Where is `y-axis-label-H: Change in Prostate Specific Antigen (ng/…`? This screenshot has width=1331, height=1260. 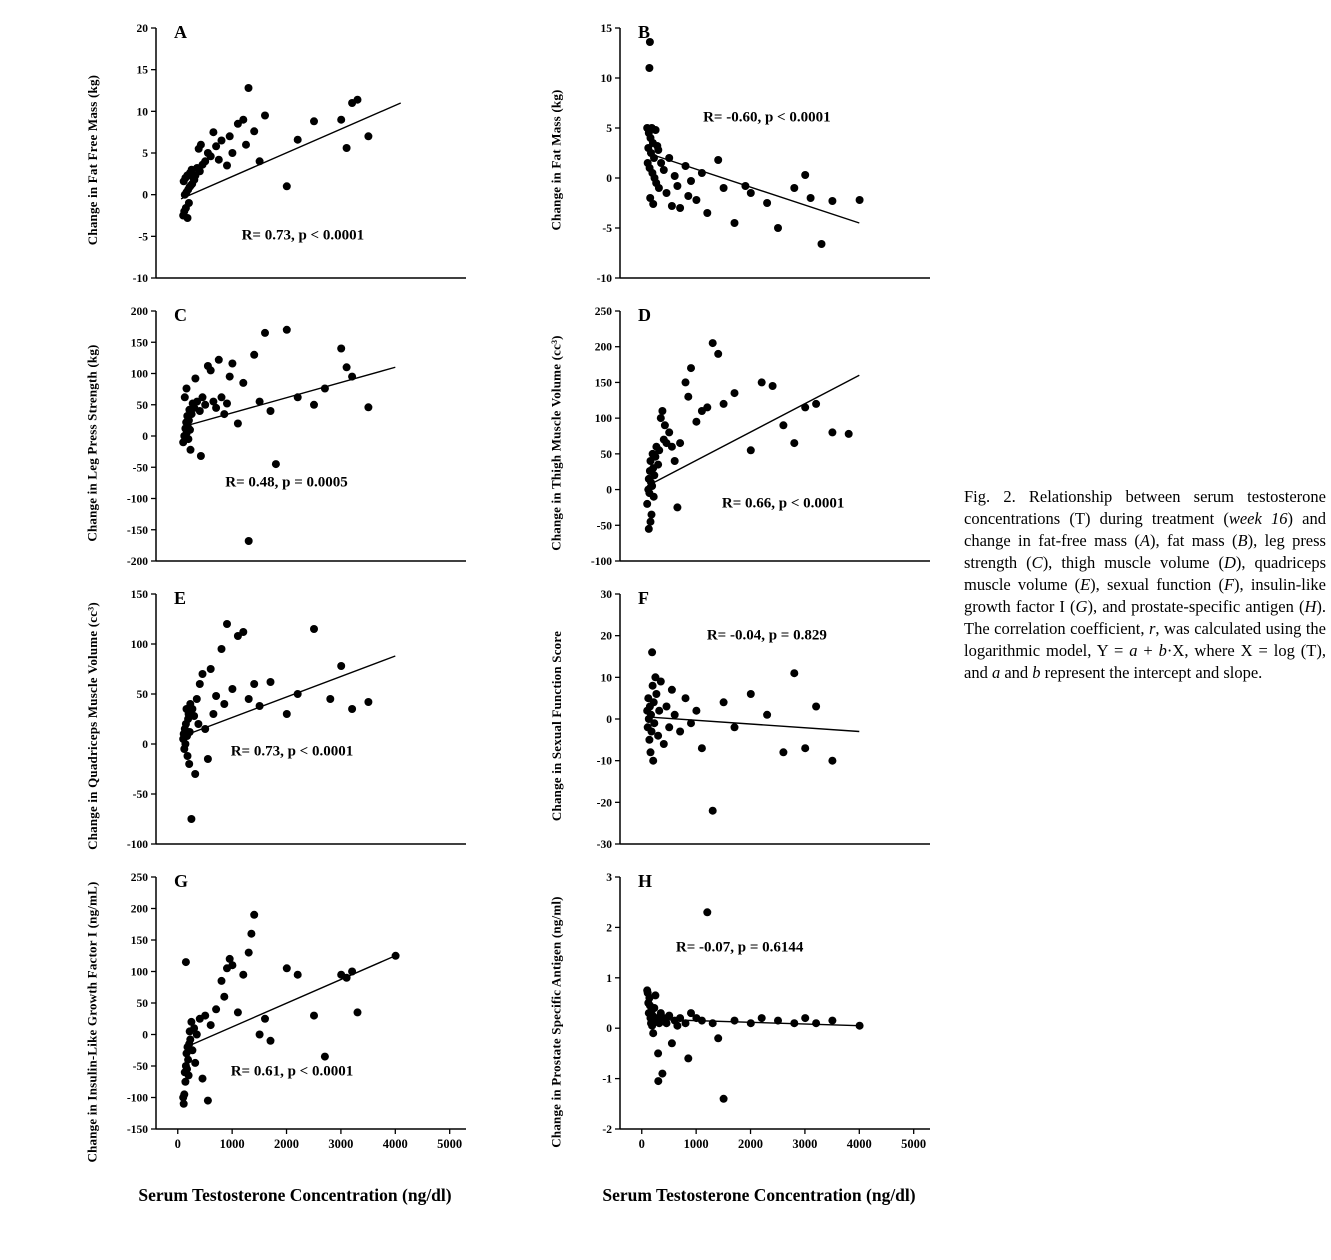 y-axis-label-H: Change in Prostate Specific Antigen (ng/… is located at coordinates (557, 1022).